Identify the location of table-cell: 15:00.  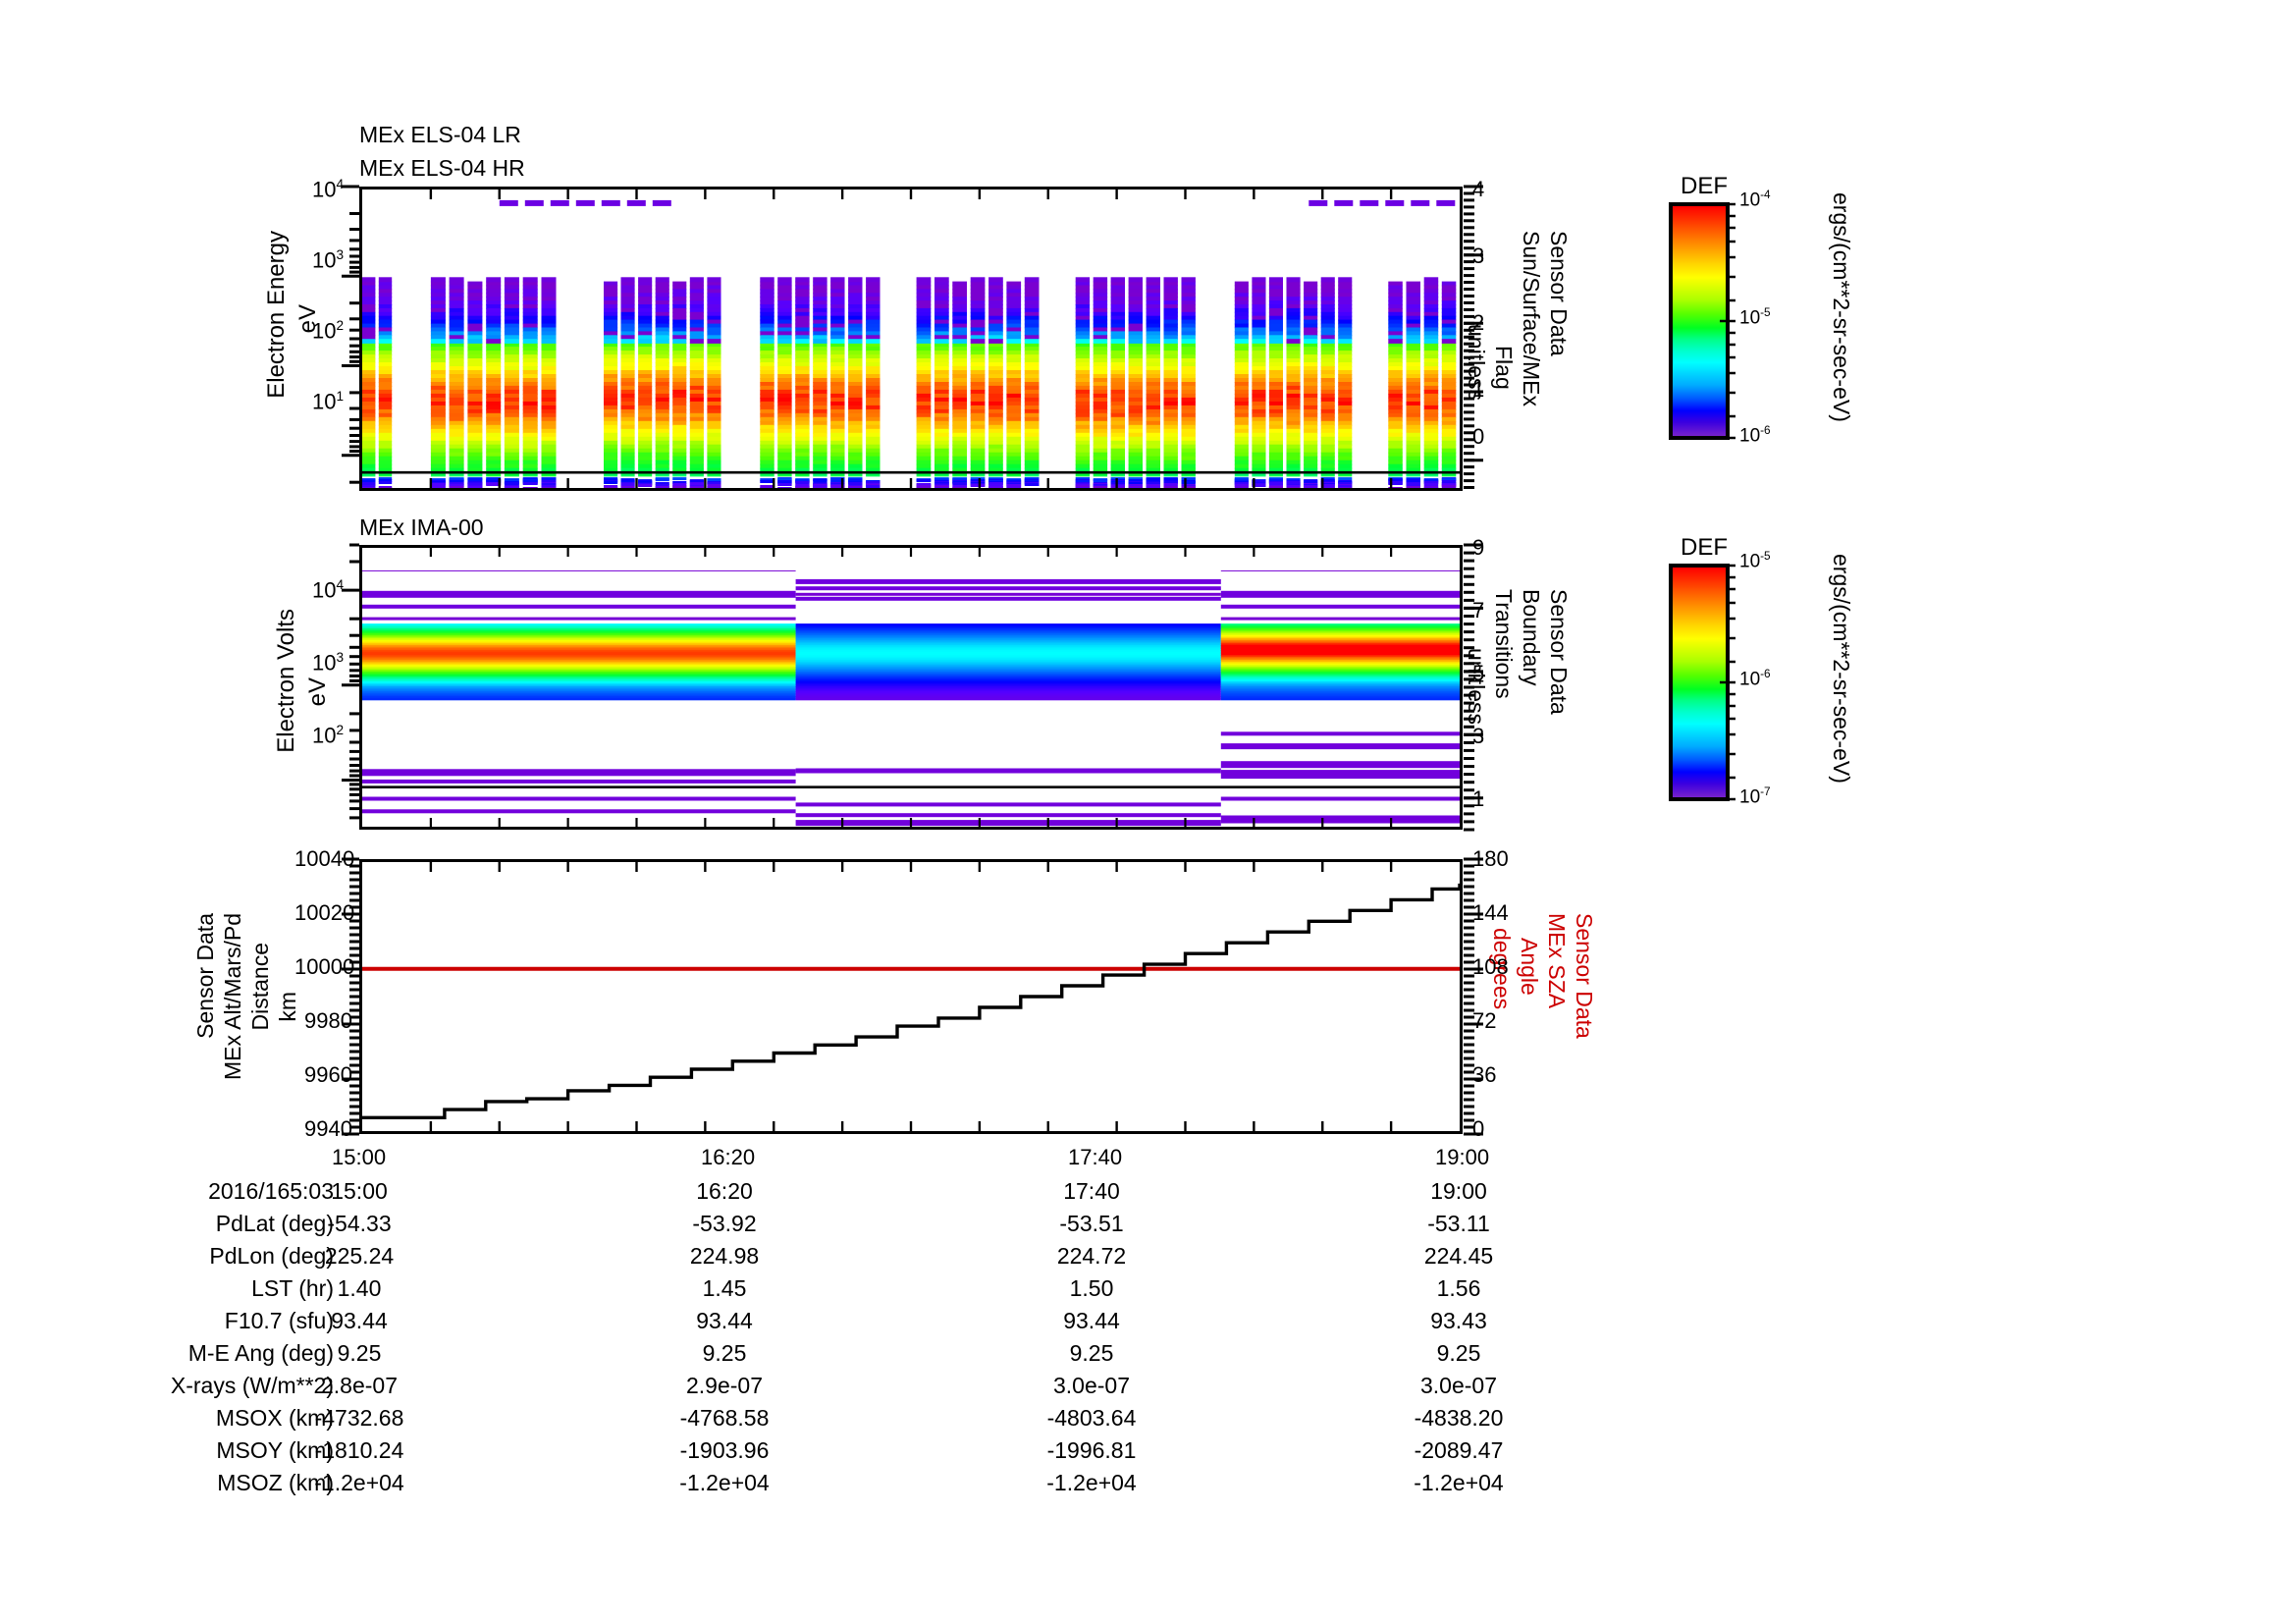
(360, 1191).